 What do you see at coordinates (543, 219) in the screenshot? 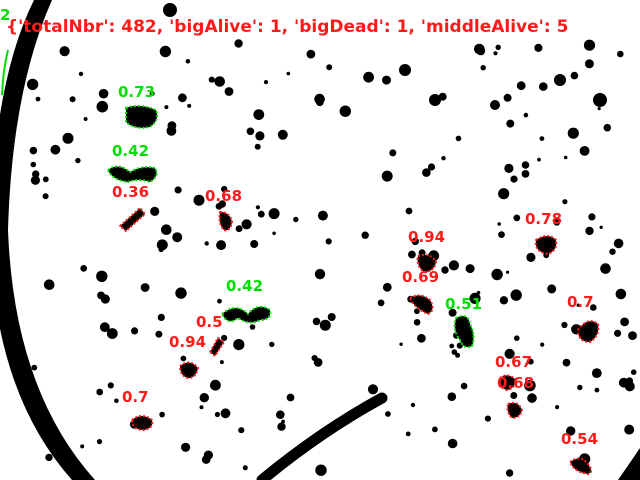
I see `detection-label-5: 0.78` at bounding box center [543, 219].